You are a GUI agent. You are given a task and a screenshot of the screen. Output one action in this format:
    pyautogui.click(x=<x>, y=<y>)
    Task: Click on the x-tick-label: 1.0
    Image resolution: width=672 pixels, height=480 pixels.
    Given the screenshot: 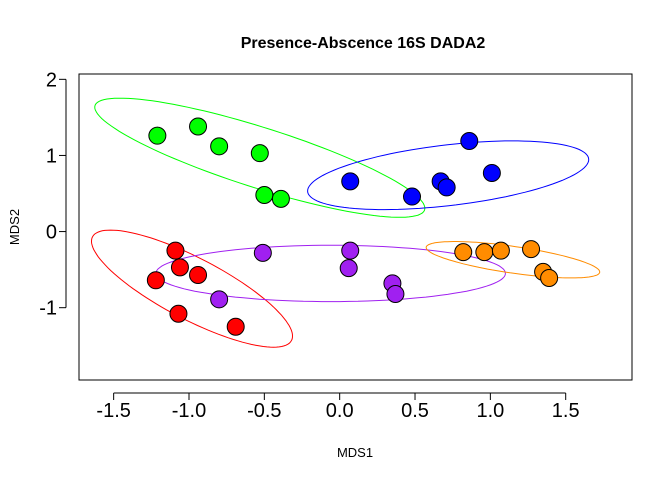 What is the action you would take?
    pyautogui.click(x=490, y=411)
    